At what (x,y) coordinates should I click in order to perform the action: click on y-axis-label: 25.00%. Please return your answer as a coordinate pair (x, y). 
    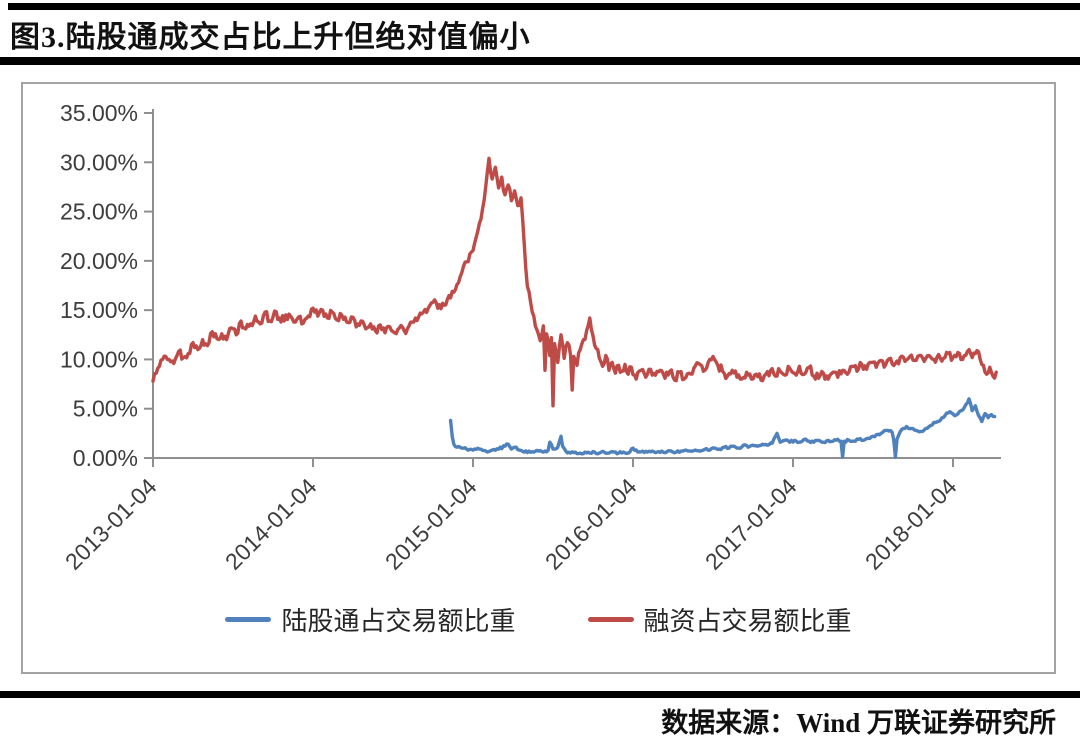
    Looking at the image, I should click on (99, 212).